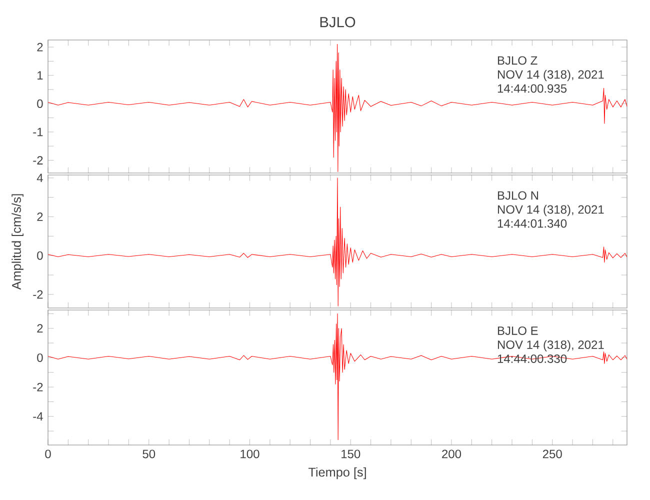  I want to click on x-tick-label: 0, so click(48, 454).